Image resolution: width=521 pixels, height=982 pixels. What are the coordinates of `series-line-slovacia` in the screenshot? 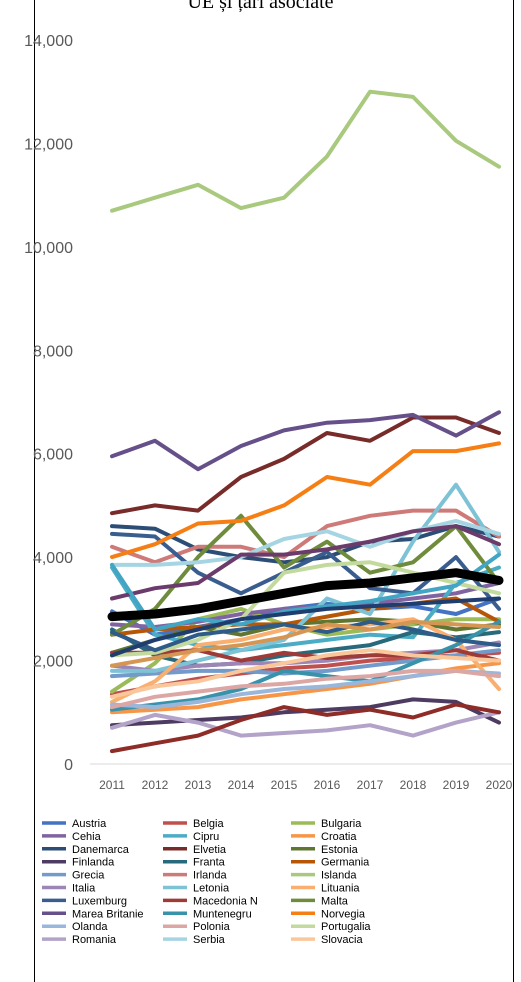 It's located at (305, 673).